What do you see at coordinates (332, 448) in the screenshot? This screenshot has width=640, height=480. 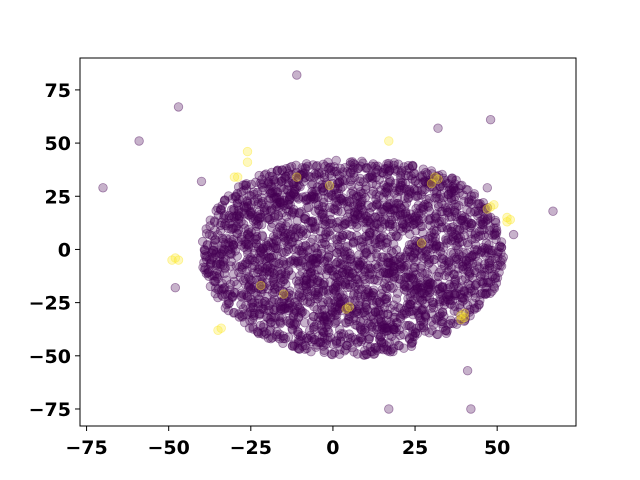 I see `x-tick-label: 0` at bounding box center [332, 448].